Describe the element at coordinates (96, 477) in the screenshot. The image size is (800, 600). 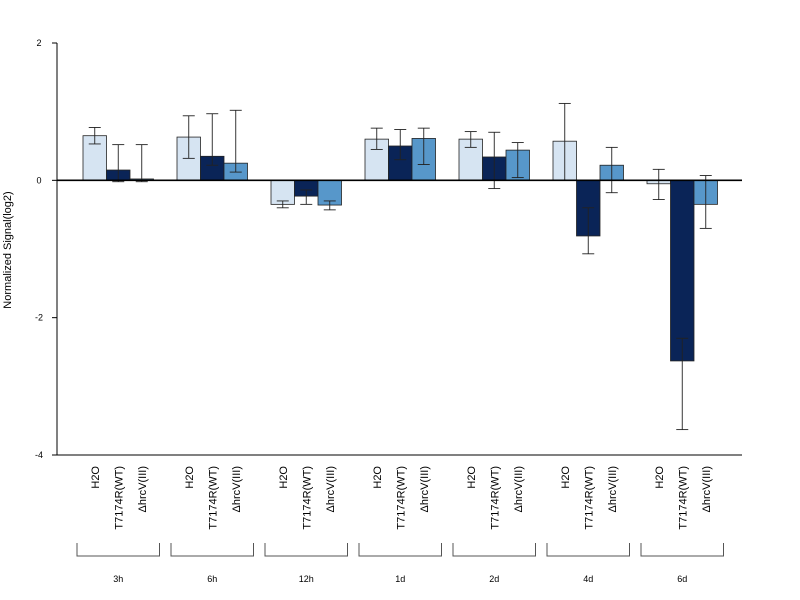
I see `category-label-3h-0: H2O` at that location.